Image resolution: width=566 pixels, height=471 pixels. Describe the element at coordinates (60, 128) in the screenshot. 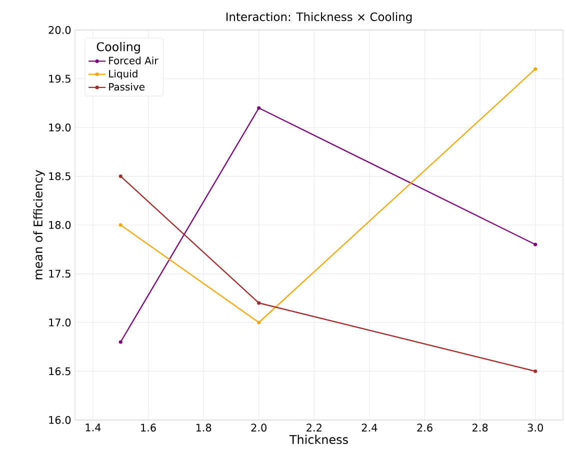

I see `y-tick-label: 19.0` at that location.